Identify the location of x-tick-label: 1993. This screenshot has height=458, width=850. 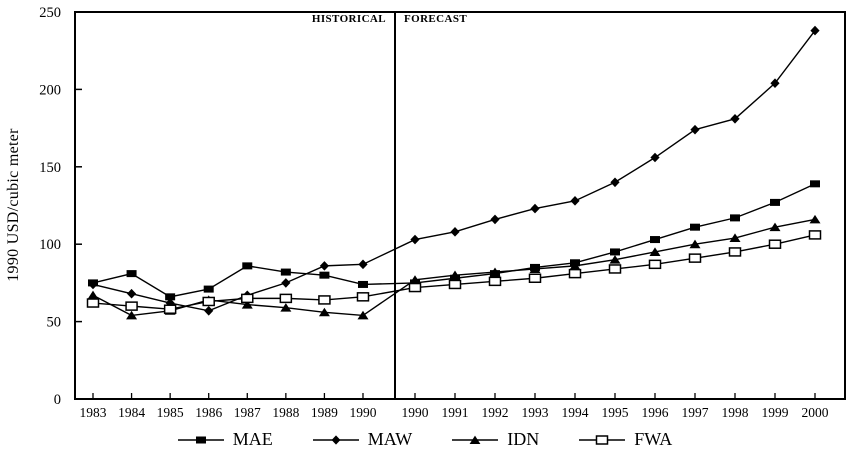
(535, 412).